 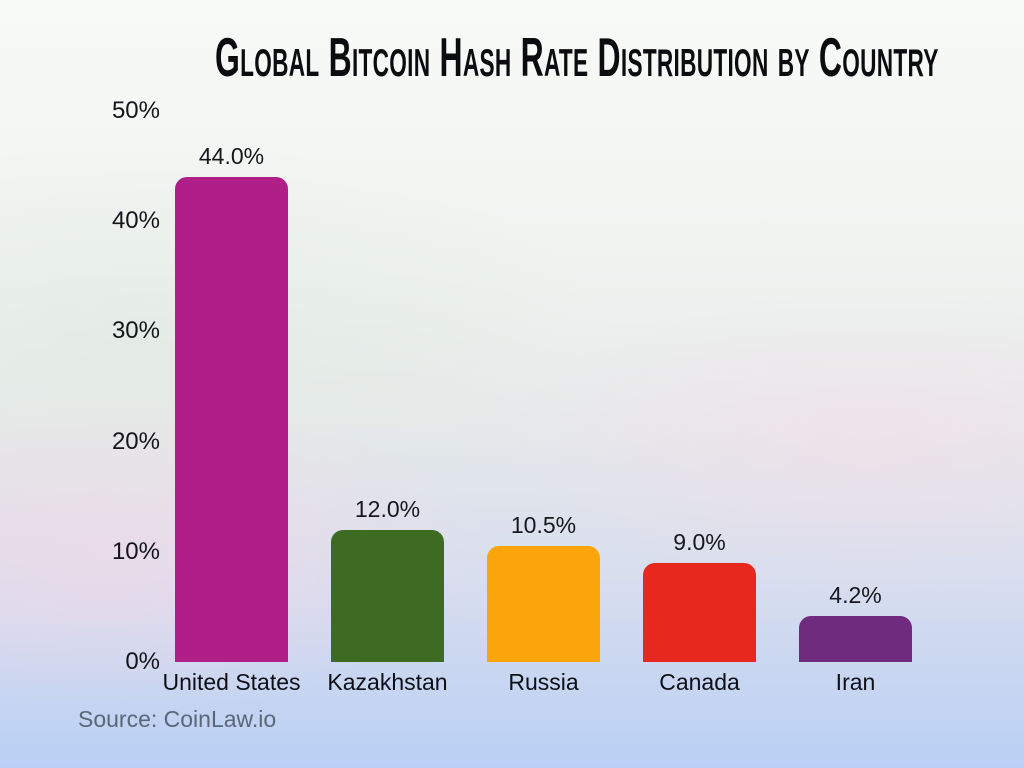 What do you see at coordinates (135, 221) in the screenshot?
I see `y-tick-label: 40%` at bounding box center [135, 221].